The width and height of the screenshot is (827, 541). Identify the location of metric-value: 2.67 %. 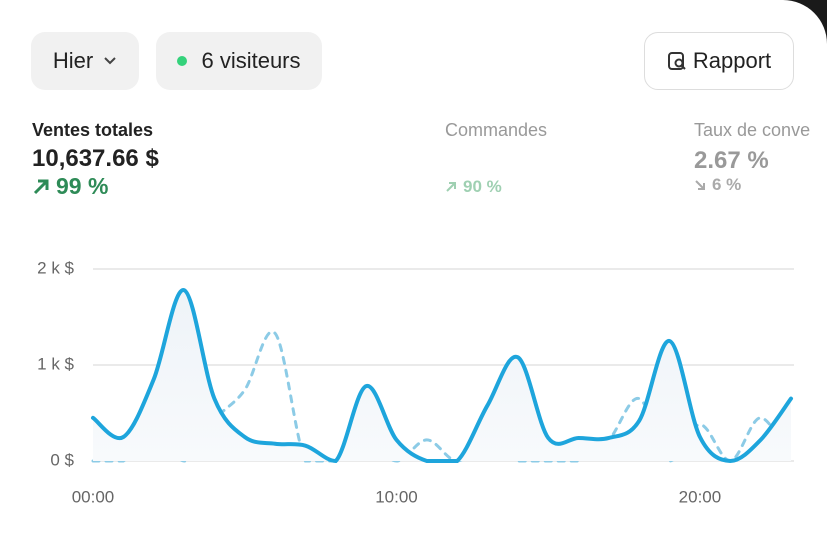
(731, 160).